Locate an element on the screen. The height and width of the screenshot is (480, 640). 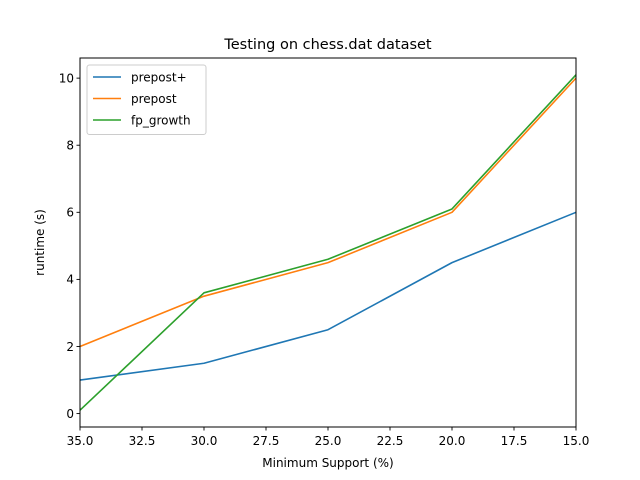
x-tick-label: 15.0 is located at coordinates (576, 441).